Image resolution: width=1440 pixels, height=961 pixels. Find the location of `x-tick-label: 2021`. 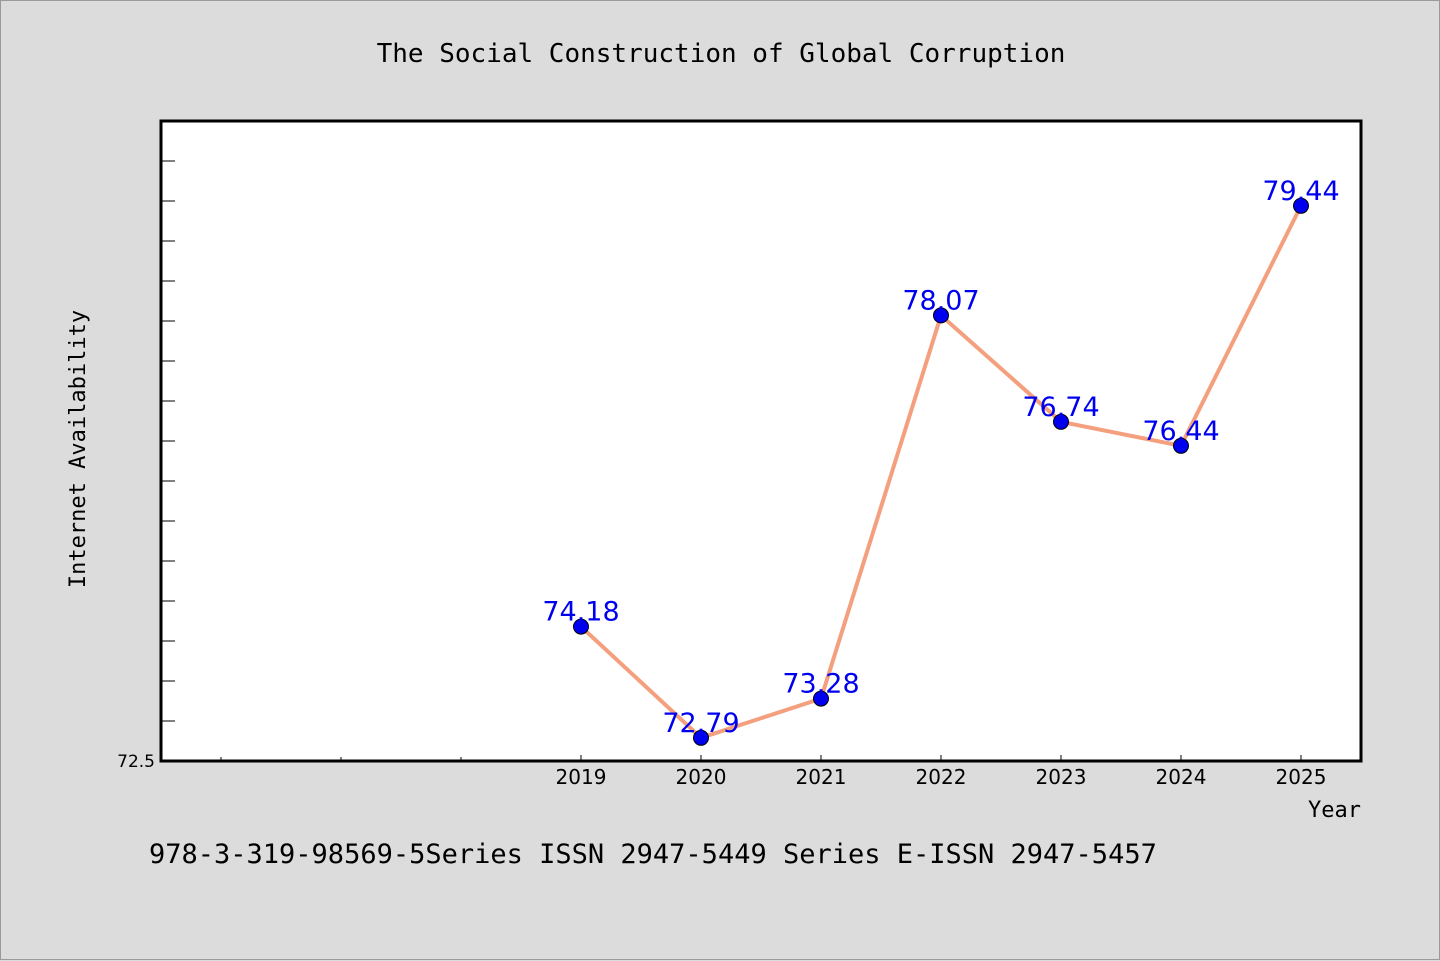

x-tick-label: 2021 is located at coordinates (821, 777).